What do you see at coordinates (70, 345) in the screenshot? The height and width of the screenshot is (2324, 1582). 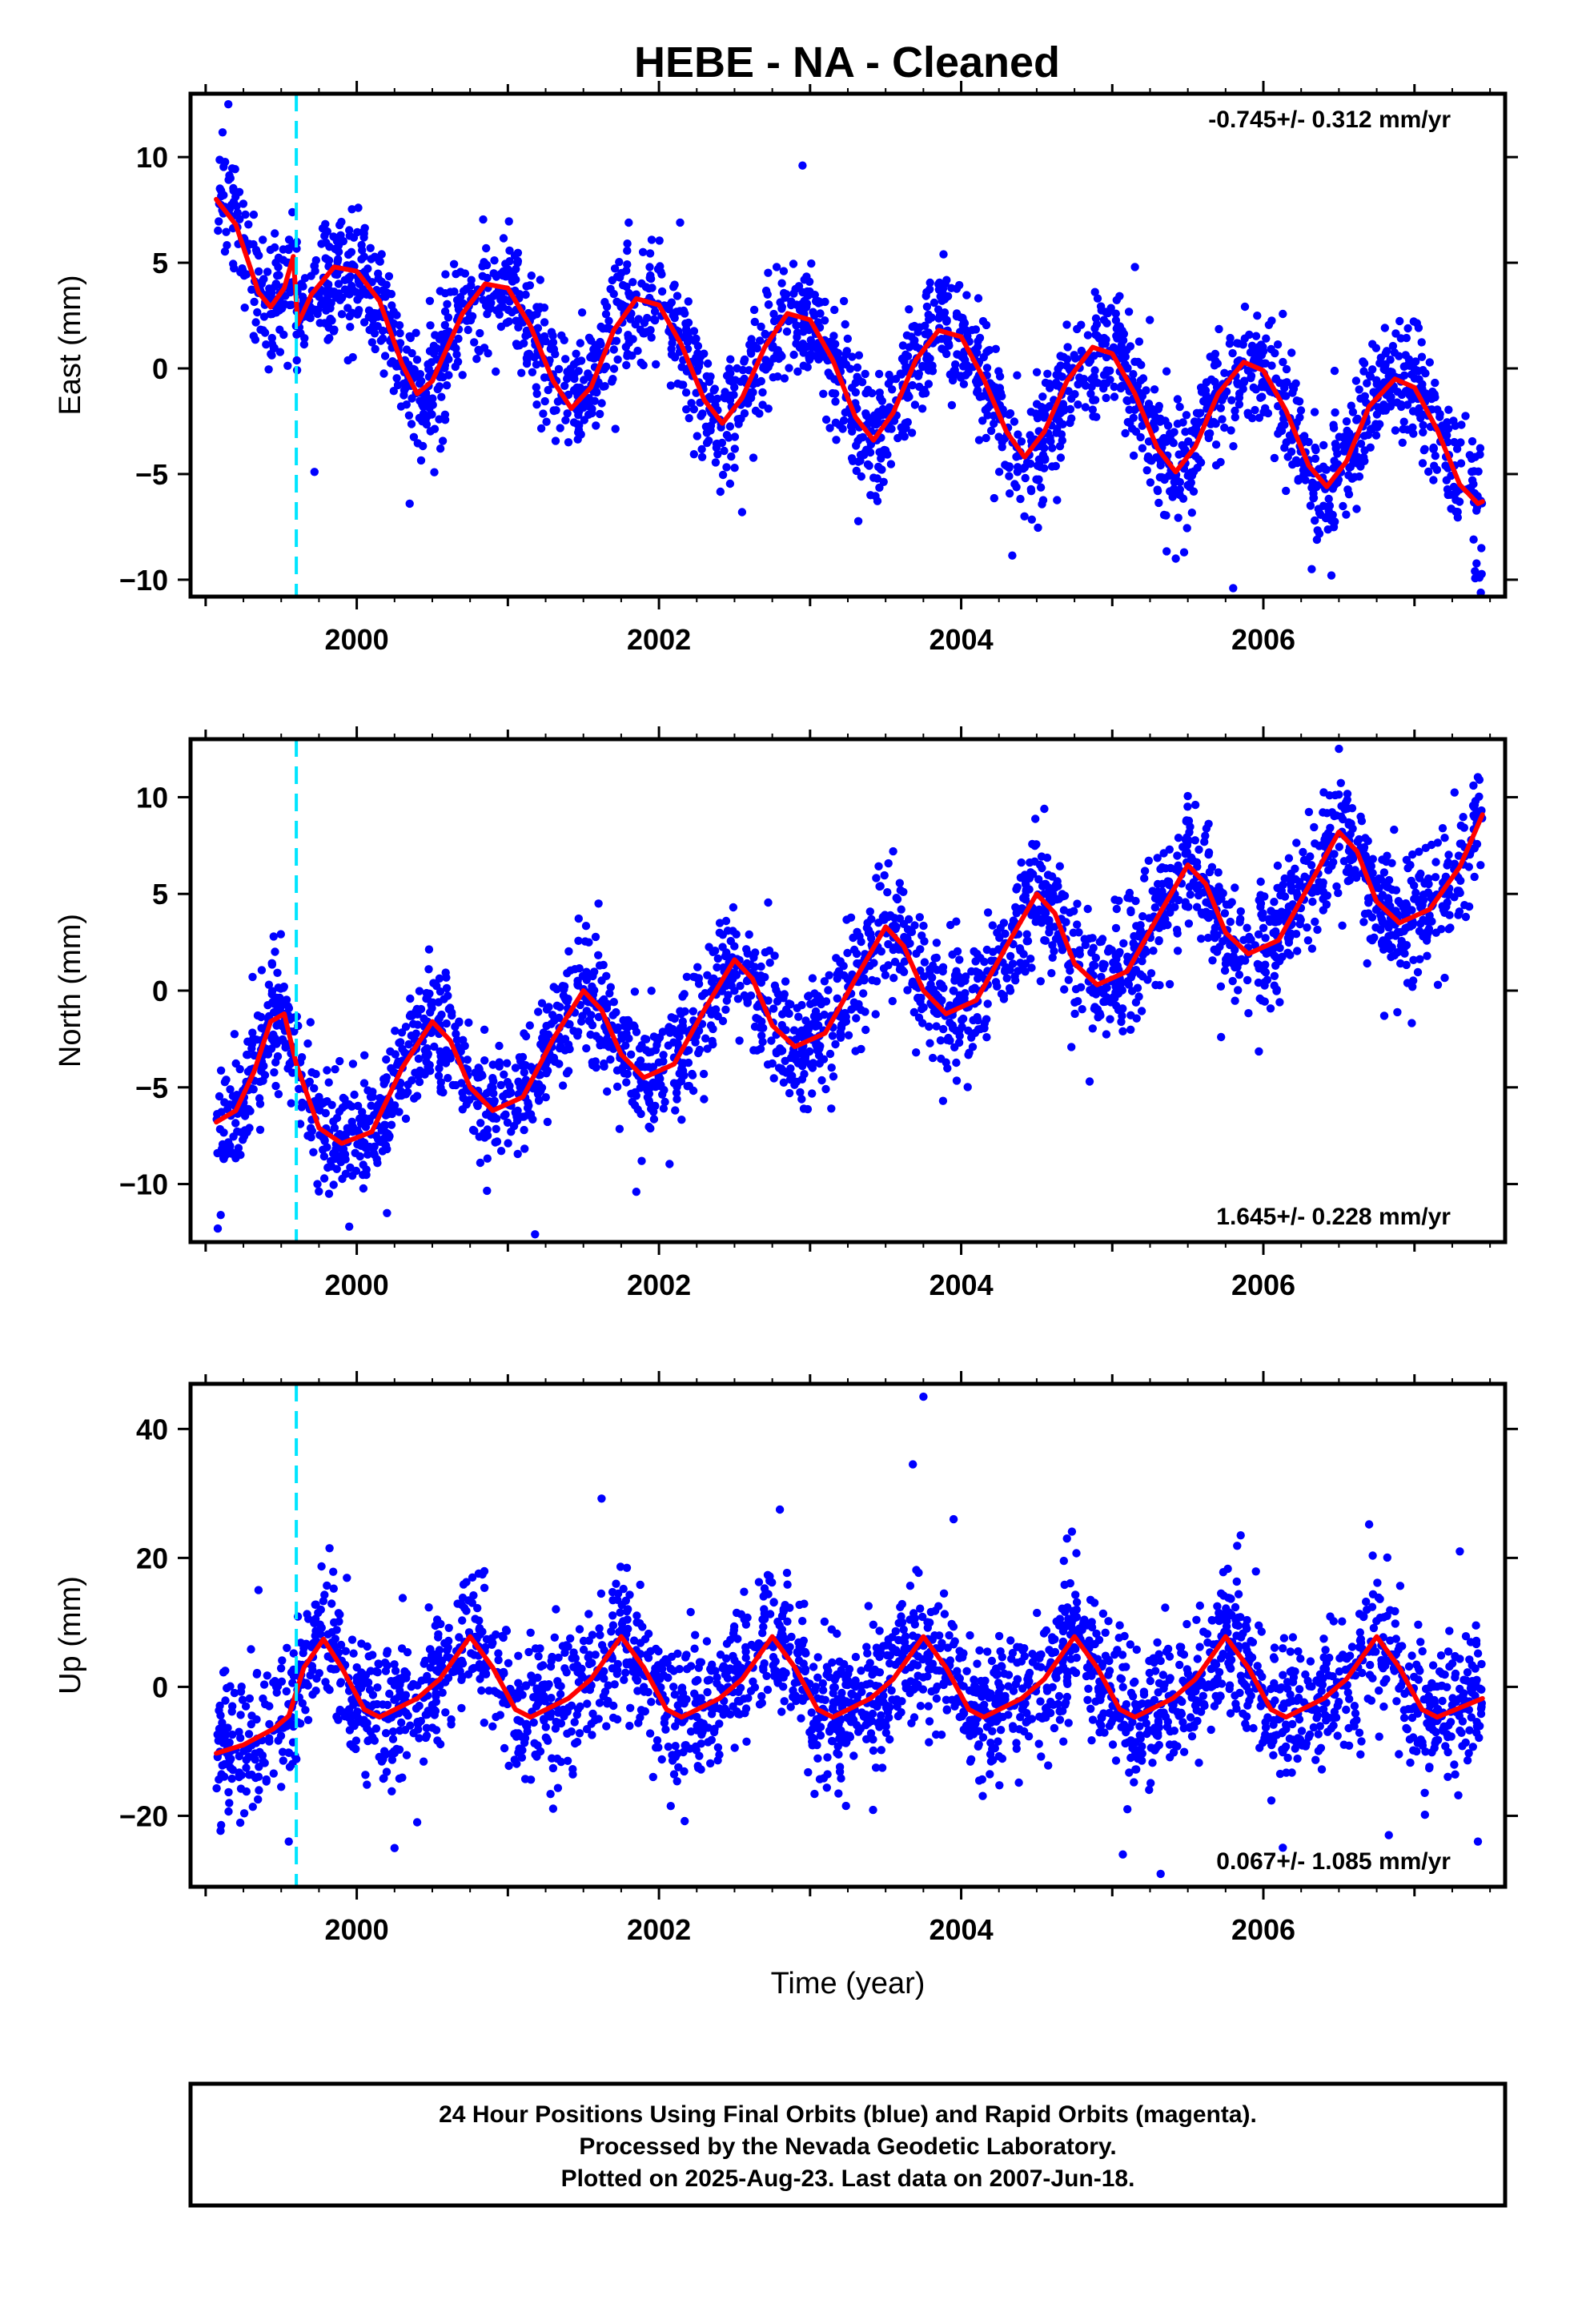 I see `east-y-axis-label: East (mm)` at bounding box center [70, 345].